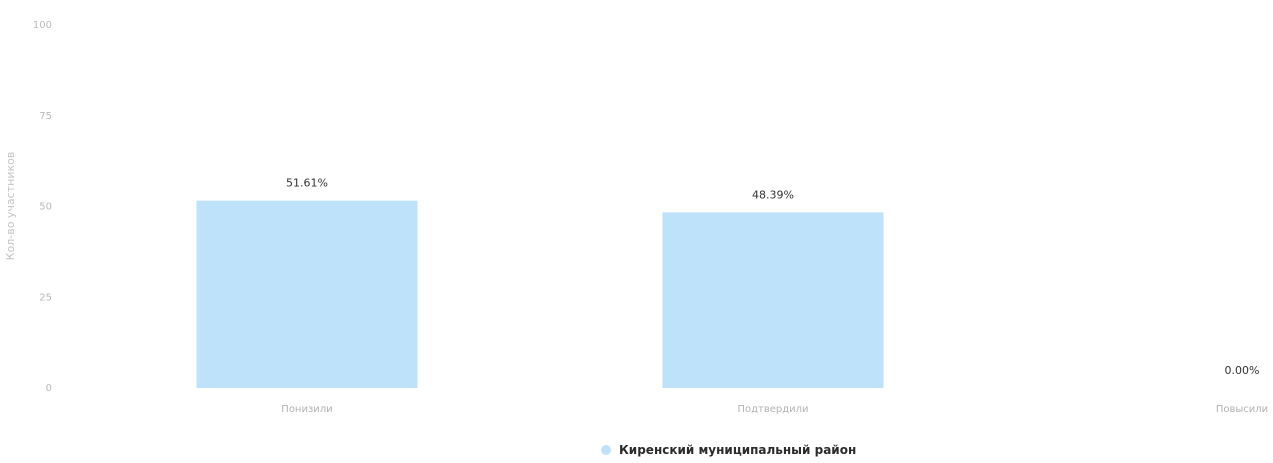  Describe the element at coordinates (45, 207) in the screenshot. I see `y-tick-label: 50` at that location.